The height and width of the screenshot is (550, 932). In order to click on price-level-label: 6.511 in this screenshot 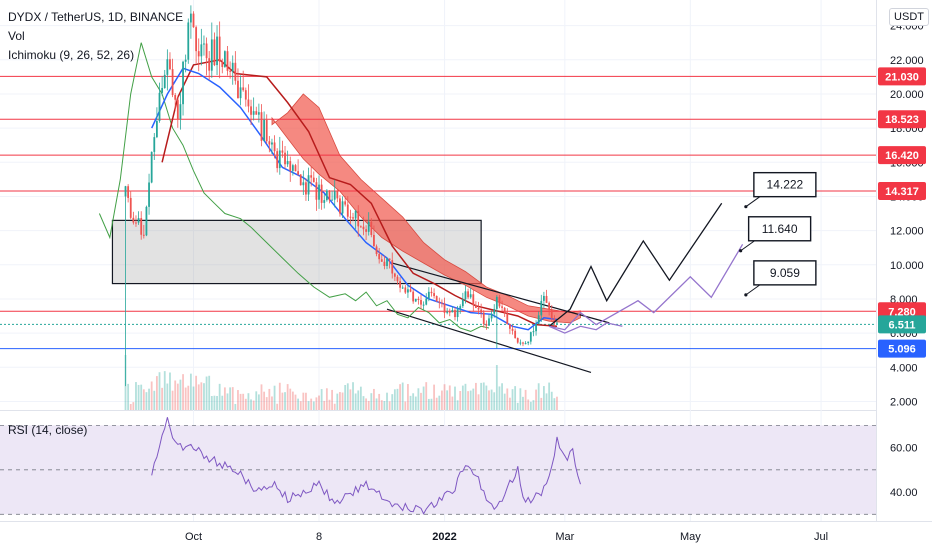, I will do `click(902, 325)`.